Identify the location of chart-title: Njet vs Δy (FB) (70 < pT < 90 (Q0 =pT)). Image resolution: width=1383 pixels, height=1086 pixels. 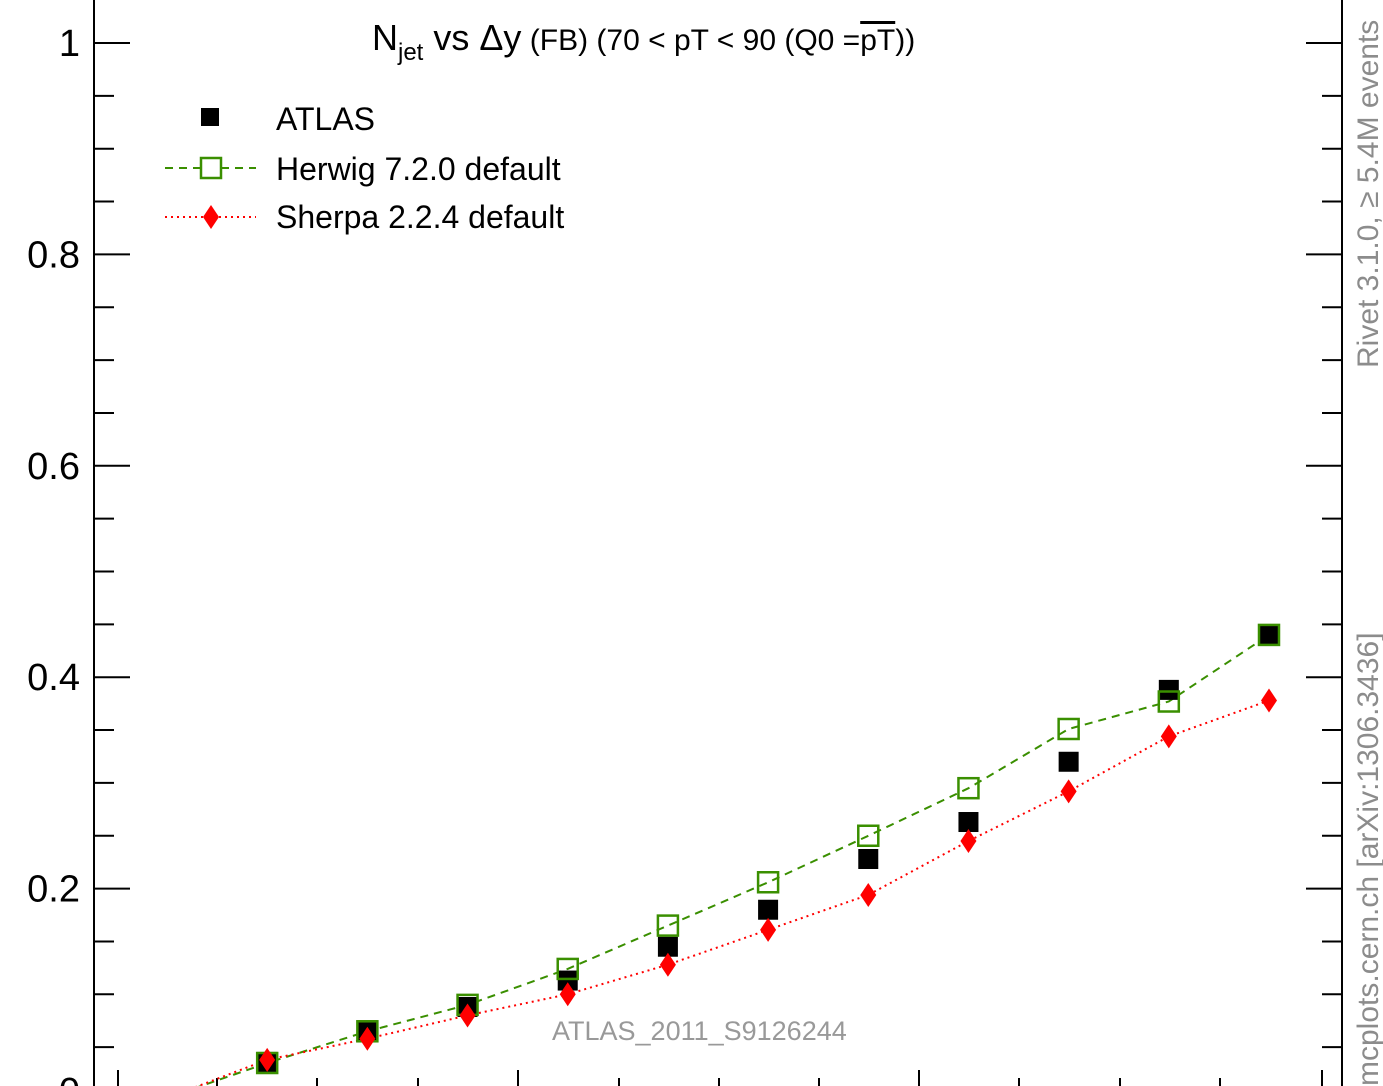
(643, 41).